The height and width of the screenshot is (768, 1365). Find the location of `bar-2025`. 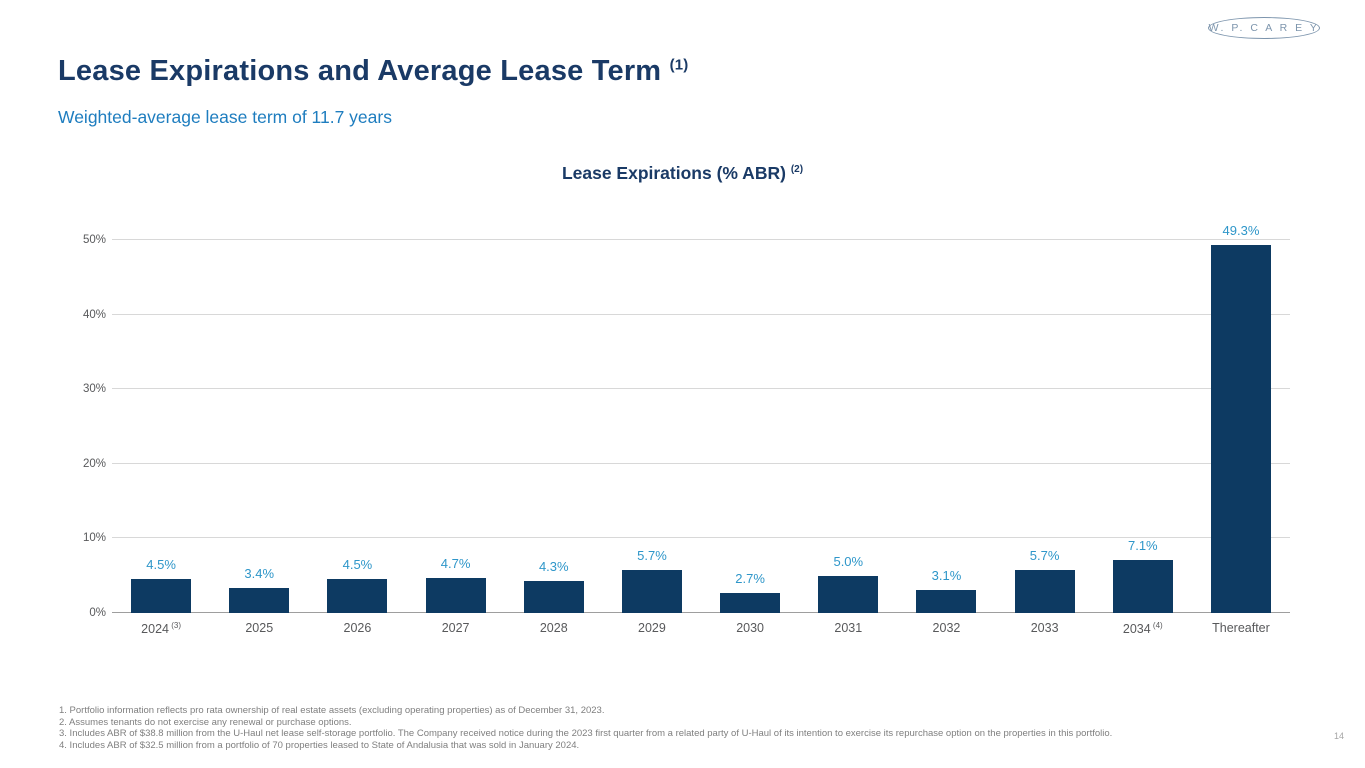

bar-2025 is located at coordinates (259, 600).